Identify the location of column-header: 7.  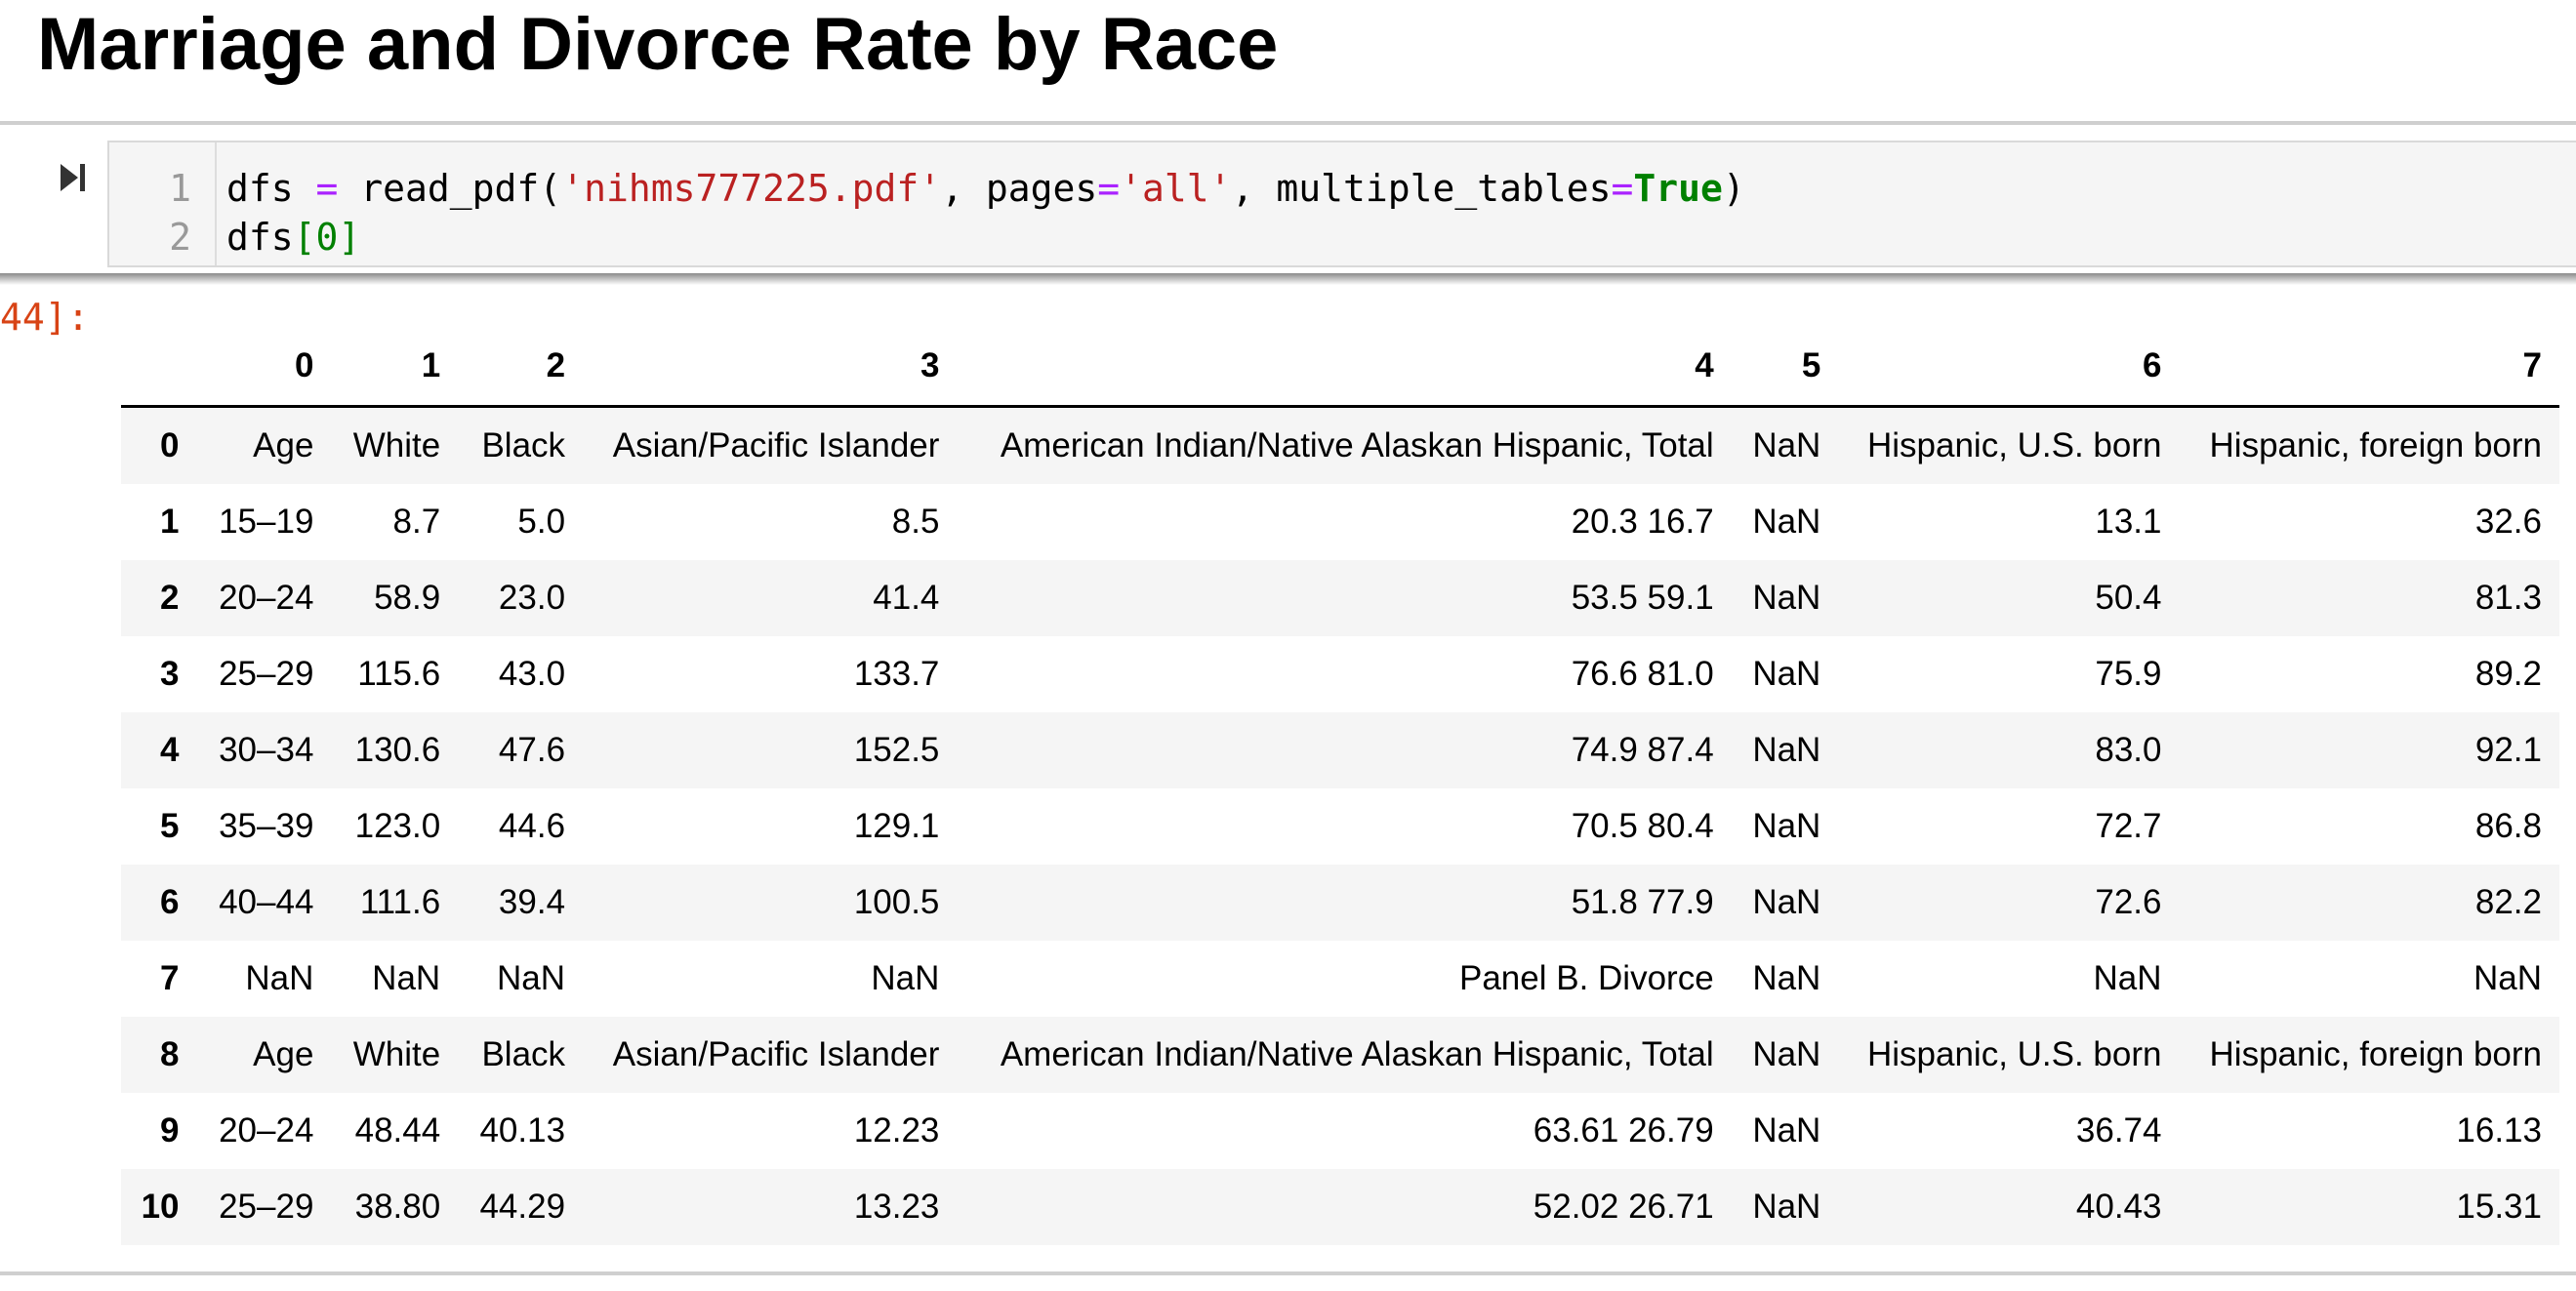
(2369, 367).